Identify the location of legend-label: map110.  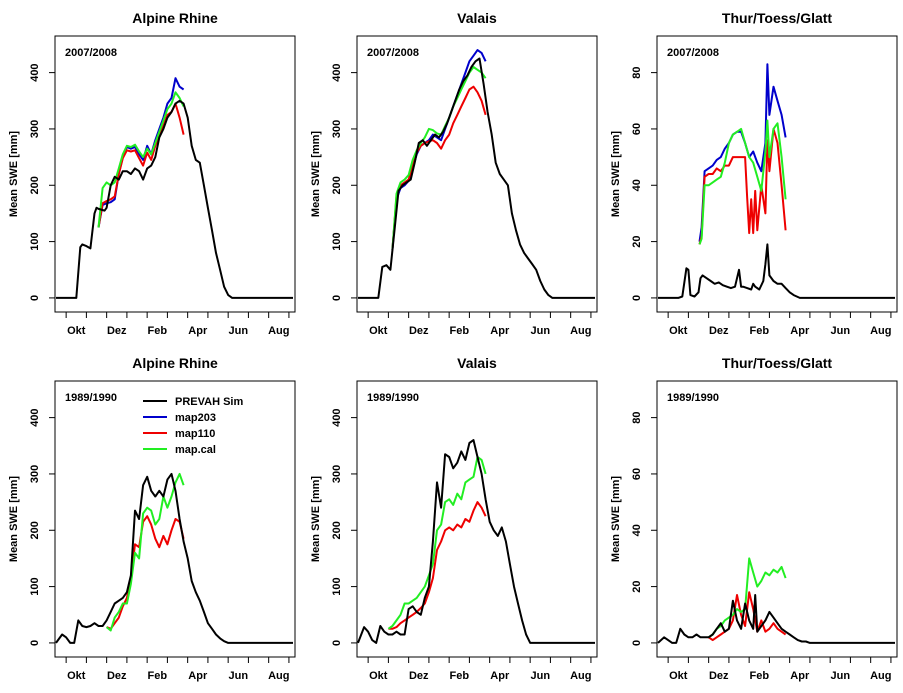
(195, 434).